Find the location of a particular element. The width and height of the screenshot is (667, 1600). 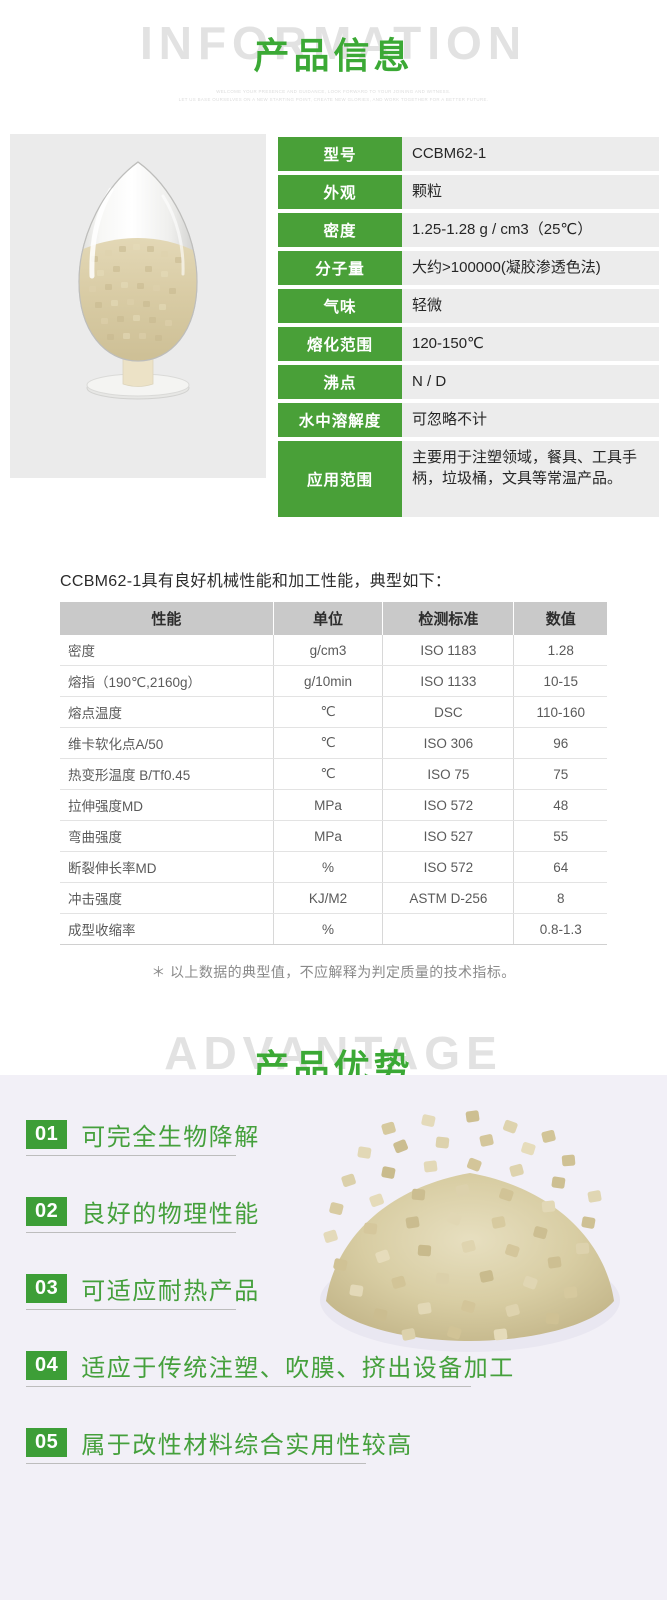

advantage-text: 属于改性材料综合实用性较高 is located at coordinates (247, 1445).